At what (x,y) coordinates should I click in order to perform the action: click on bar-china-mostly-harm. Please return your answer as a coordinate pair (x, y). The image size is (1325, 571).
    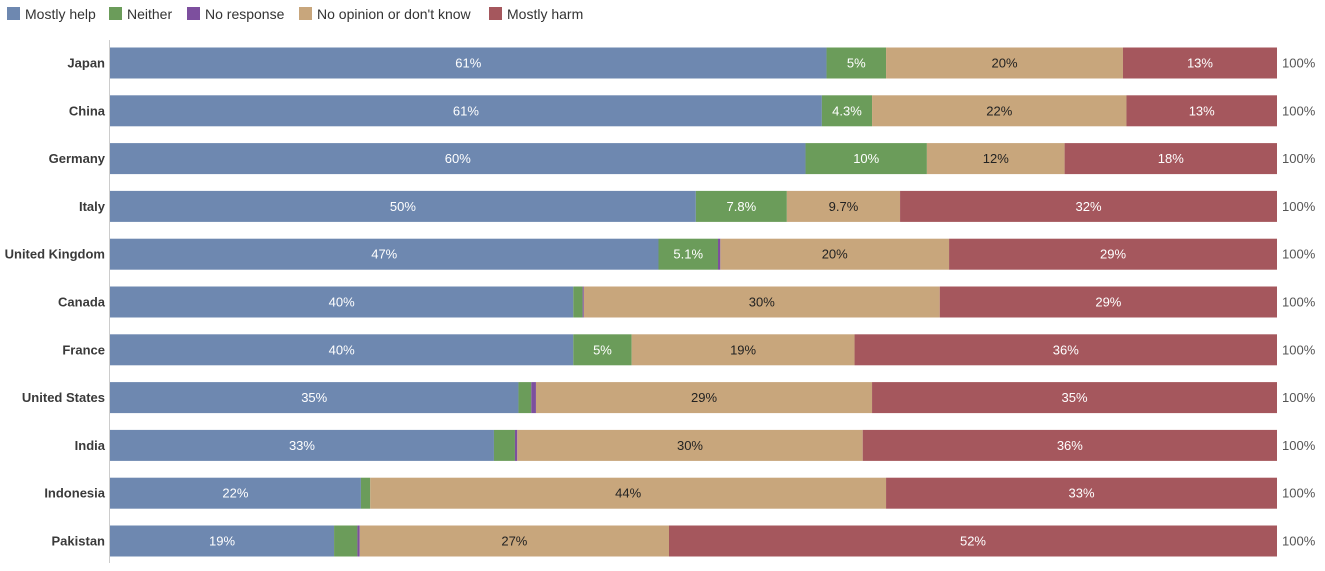
    Looking at the image, I should click on (1201, 111).